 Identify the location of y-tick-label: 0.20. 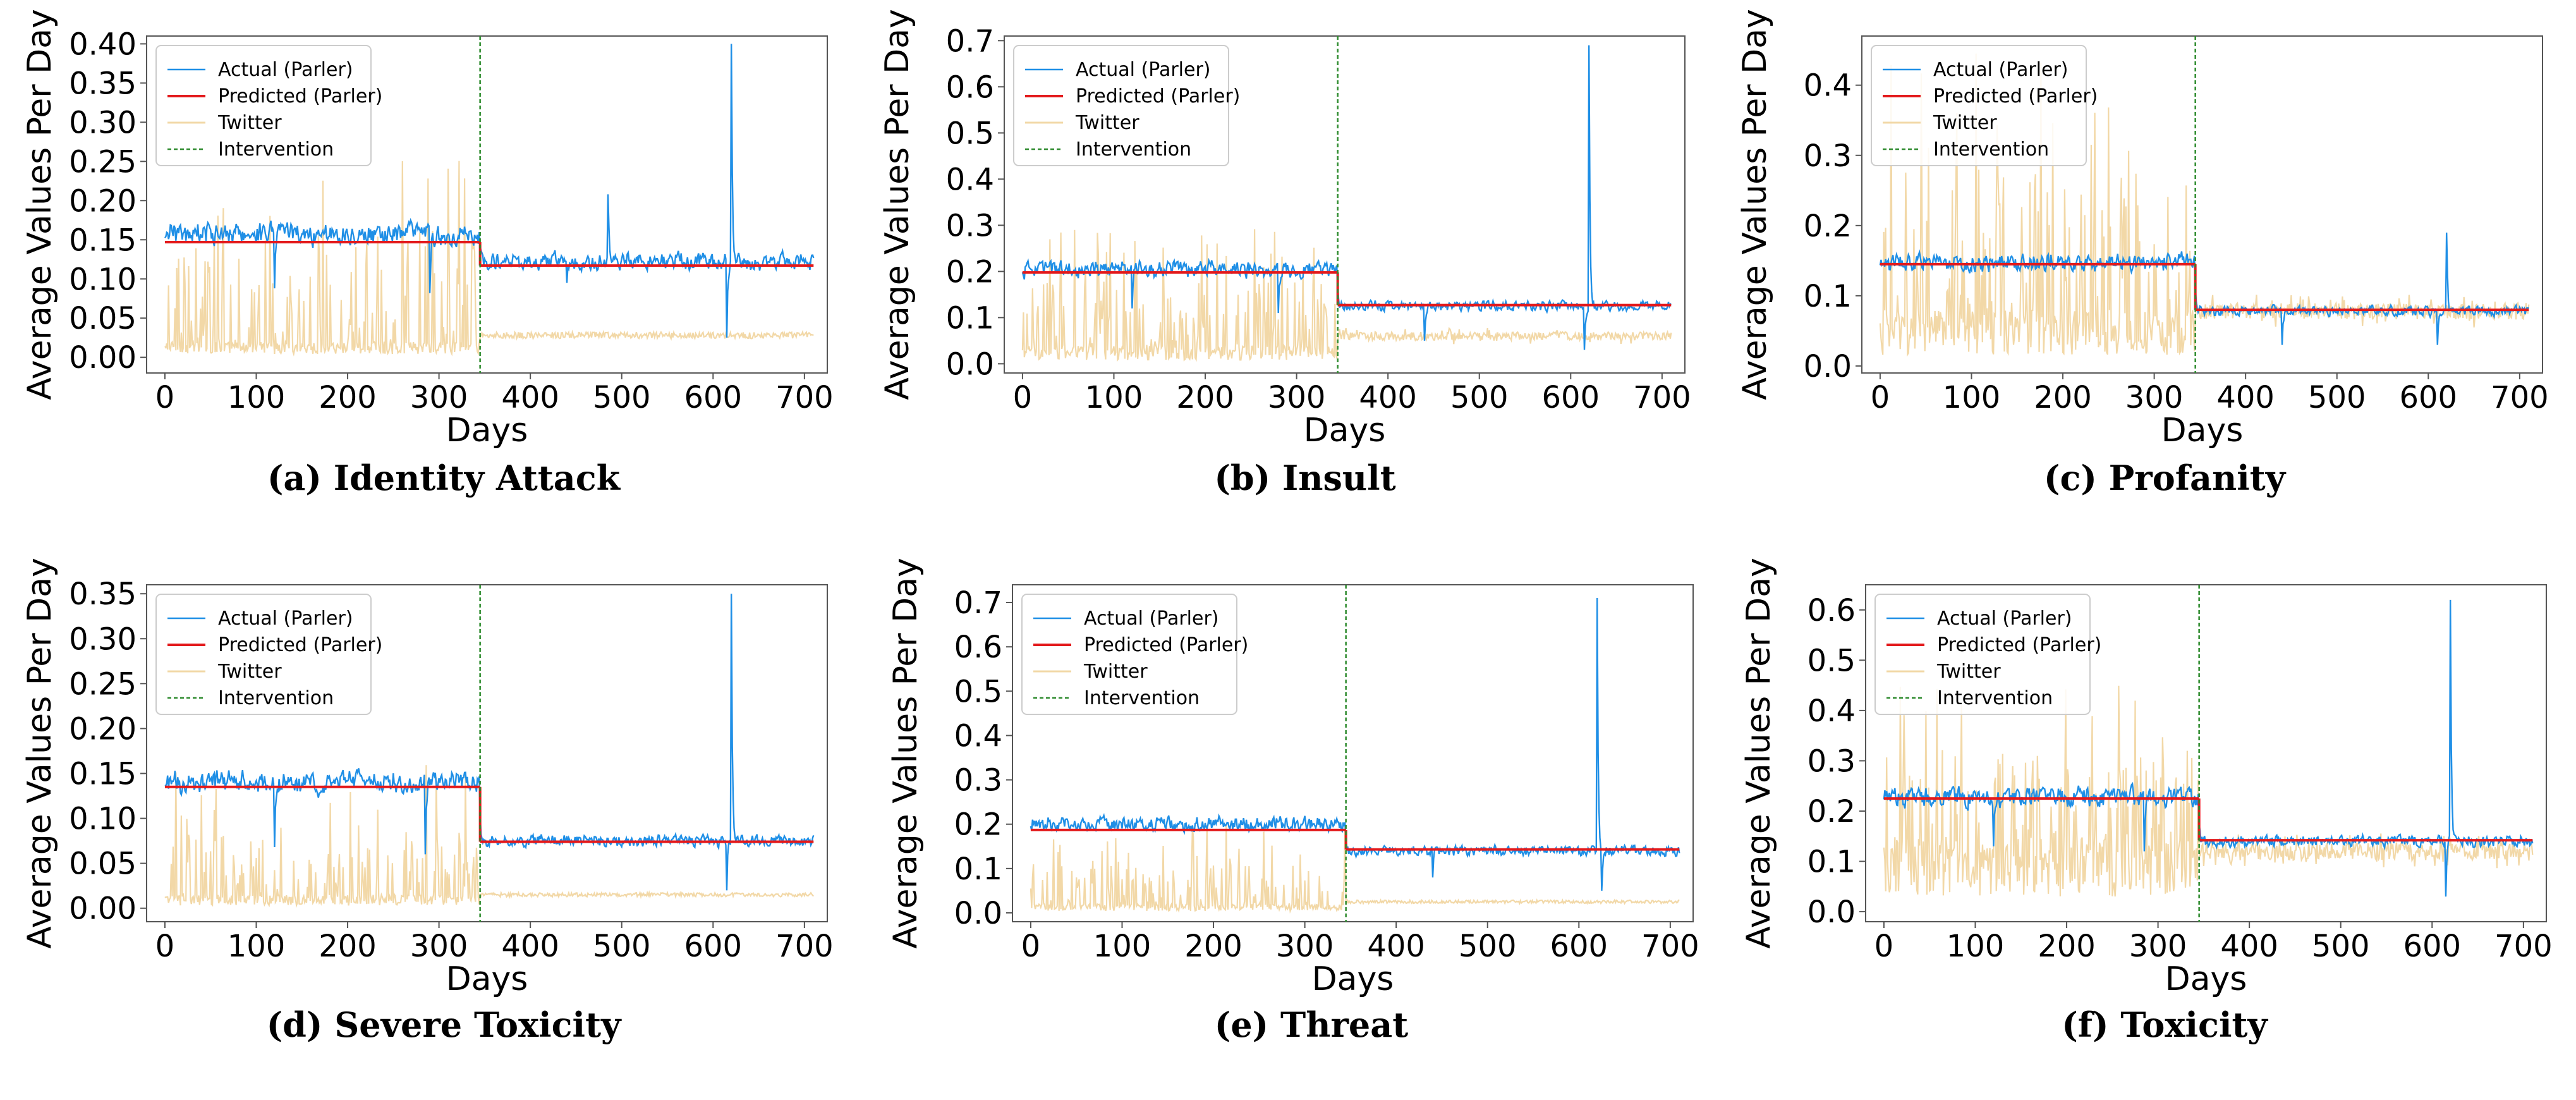
(103, 729).